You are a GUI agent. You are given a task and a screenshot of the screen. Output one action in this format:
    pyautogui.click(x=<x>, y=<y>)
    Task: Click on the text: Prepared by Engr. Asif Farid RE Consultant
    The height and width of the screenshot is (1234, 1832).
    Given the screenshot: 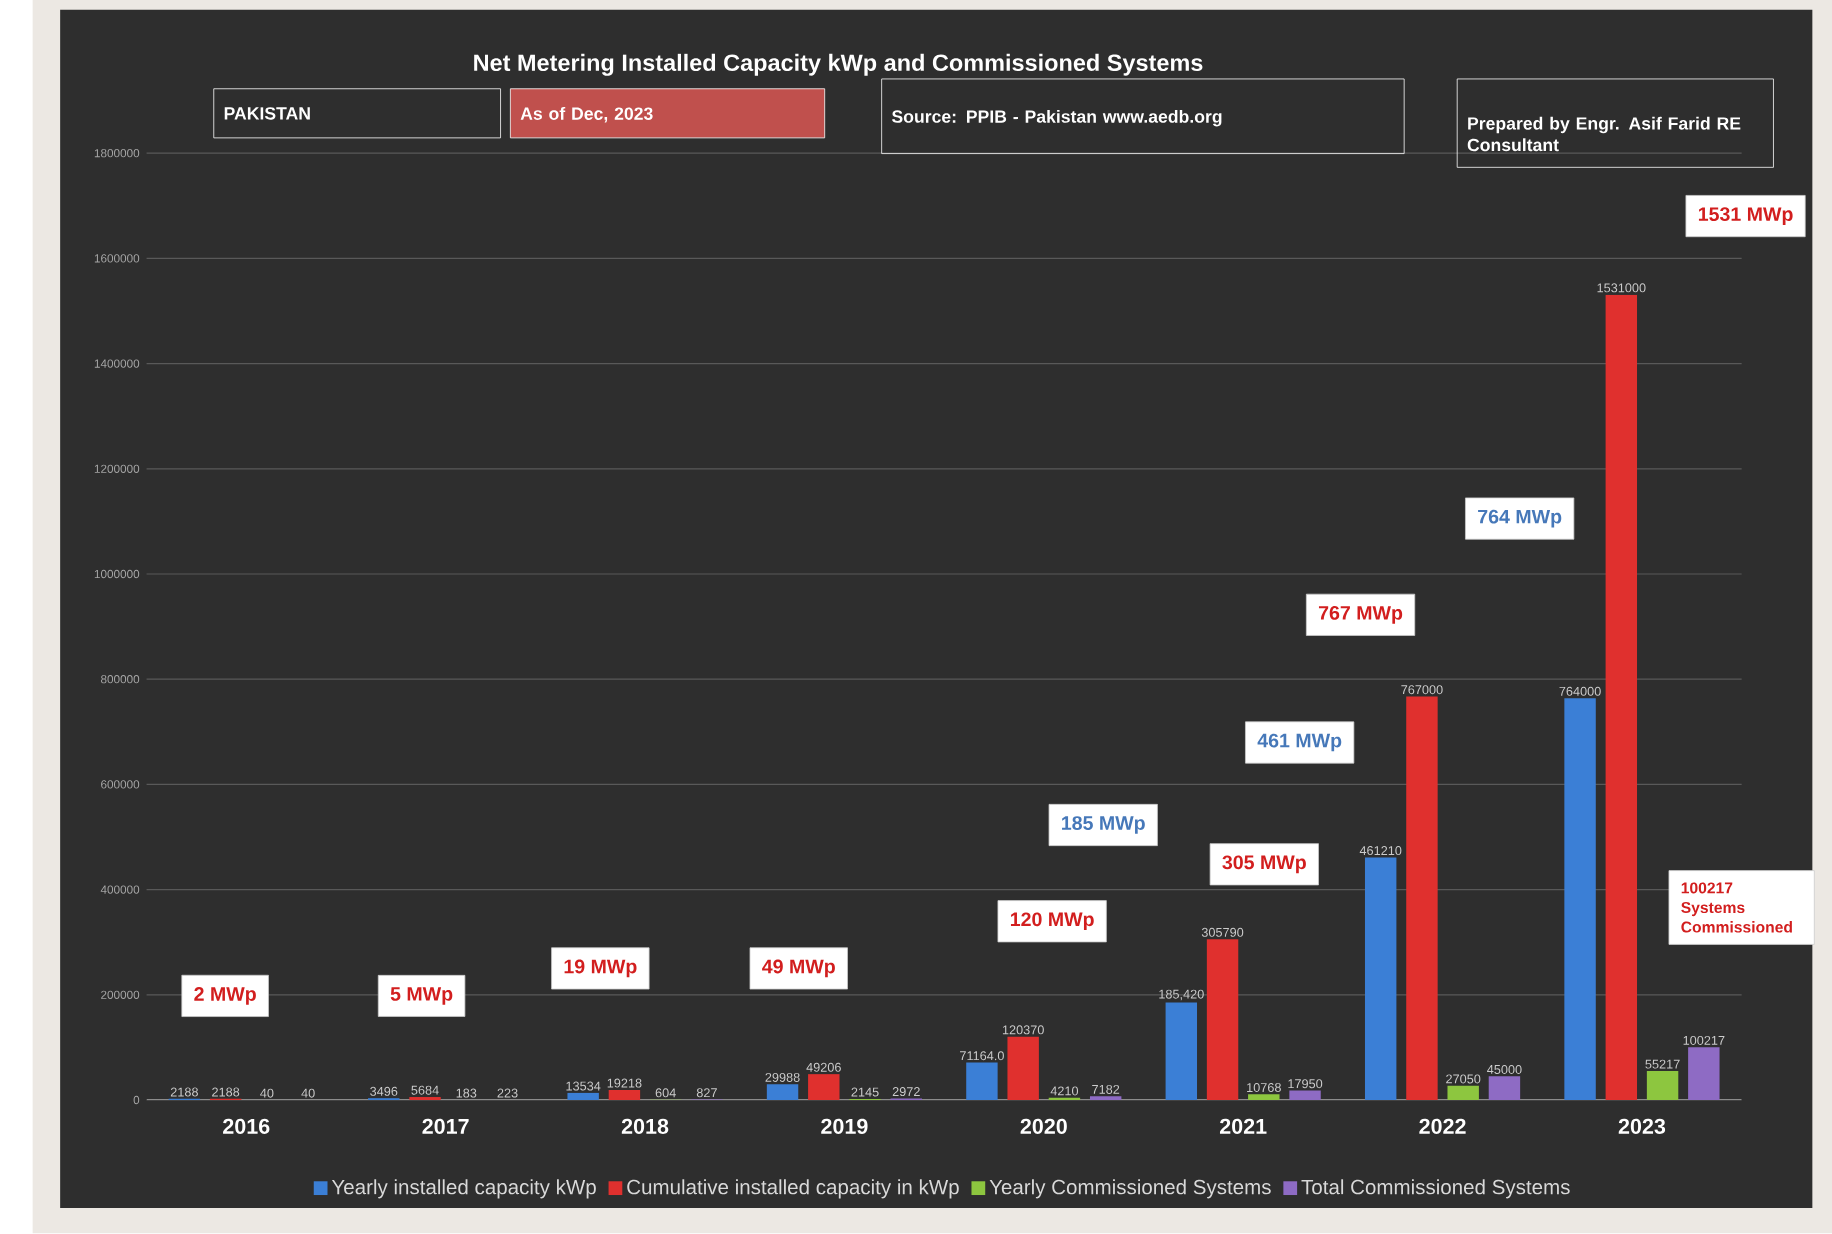 What is the action you would take?
    pyautogui.click(x=1604, y=134)
    